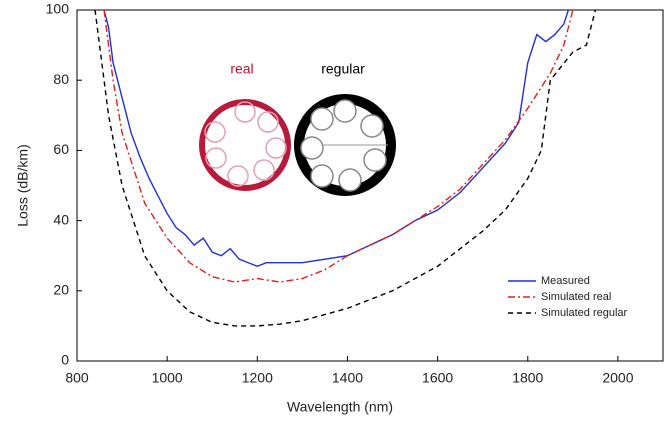 The image size is (665, 428). Describe the element at coordinates (343, 69) in the screenshot. I see `annotation: regular` at that location.